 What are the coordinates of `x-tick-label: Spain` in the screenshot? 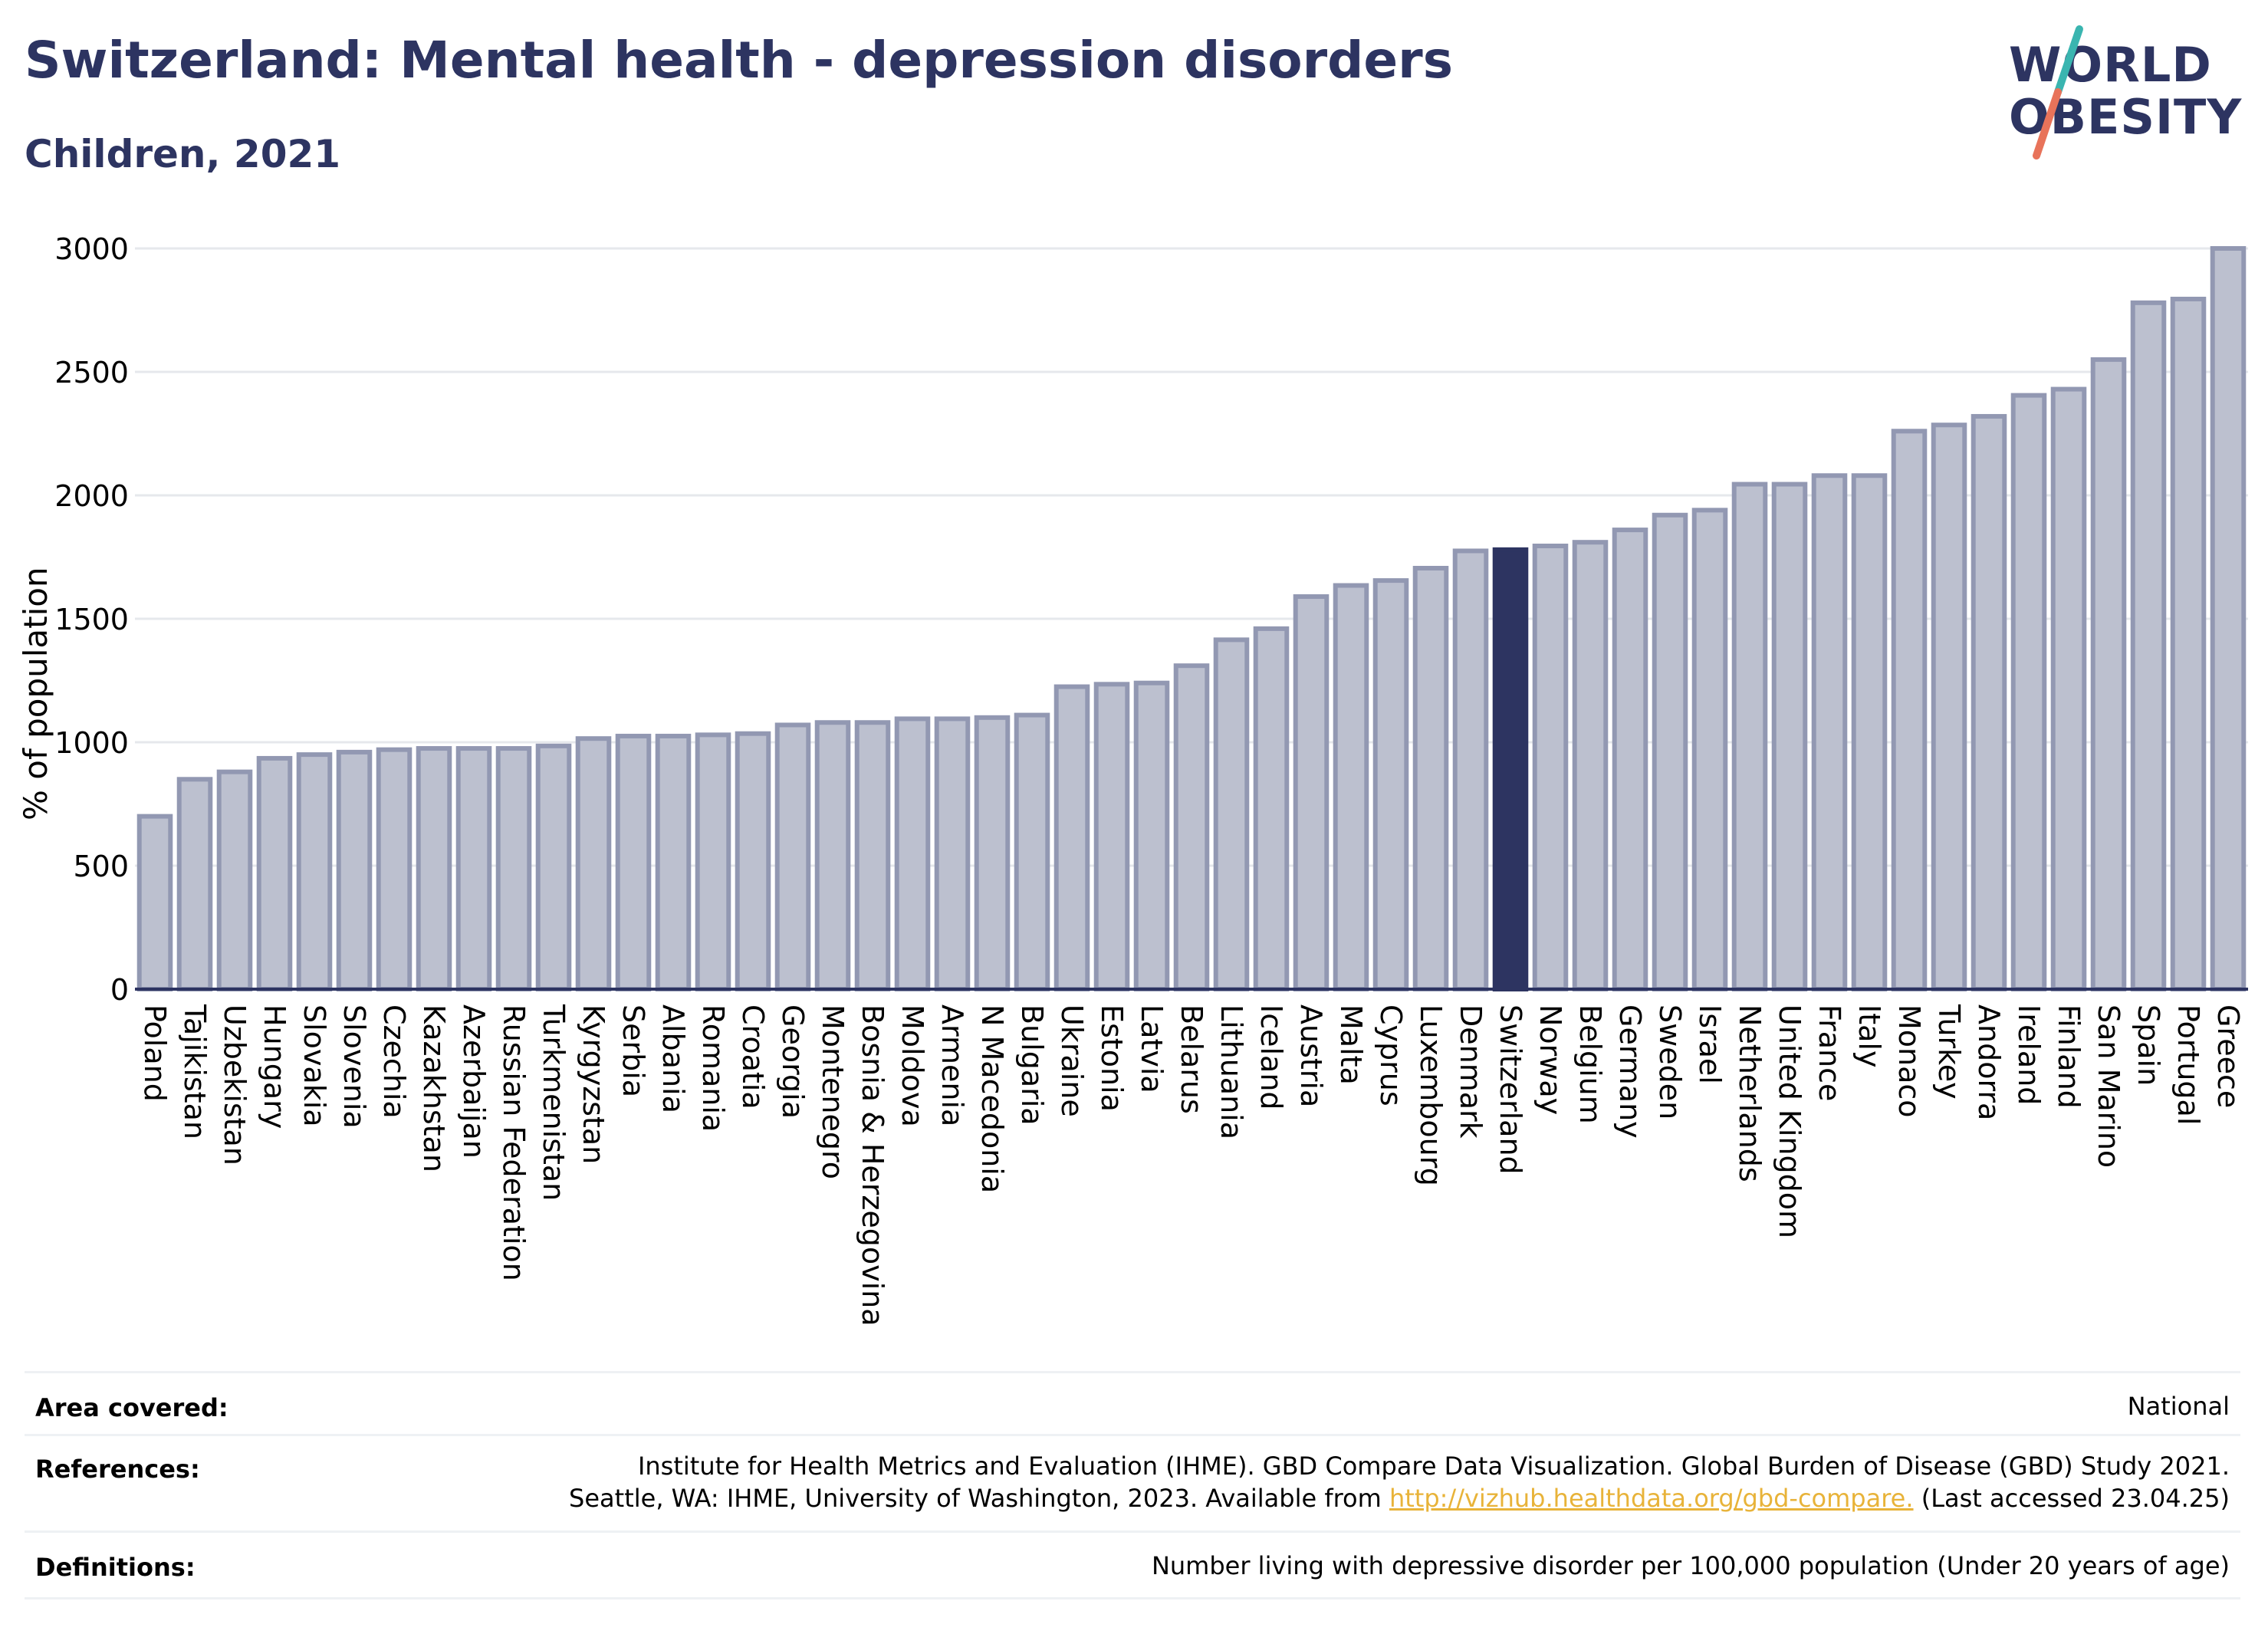 It's located at (2148, 1045).